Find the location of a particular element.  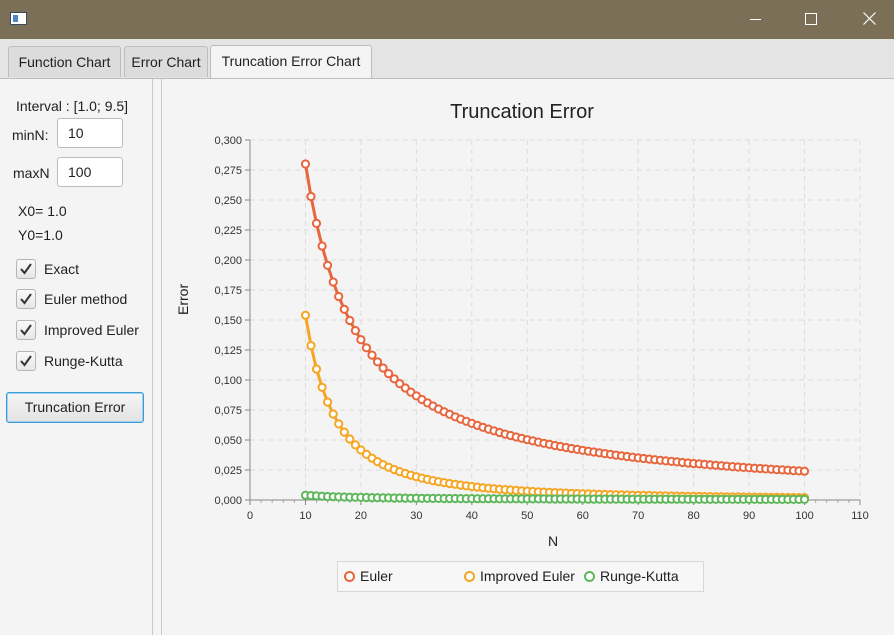

x-tick-label: 90 is located at coordinates (749, 516).